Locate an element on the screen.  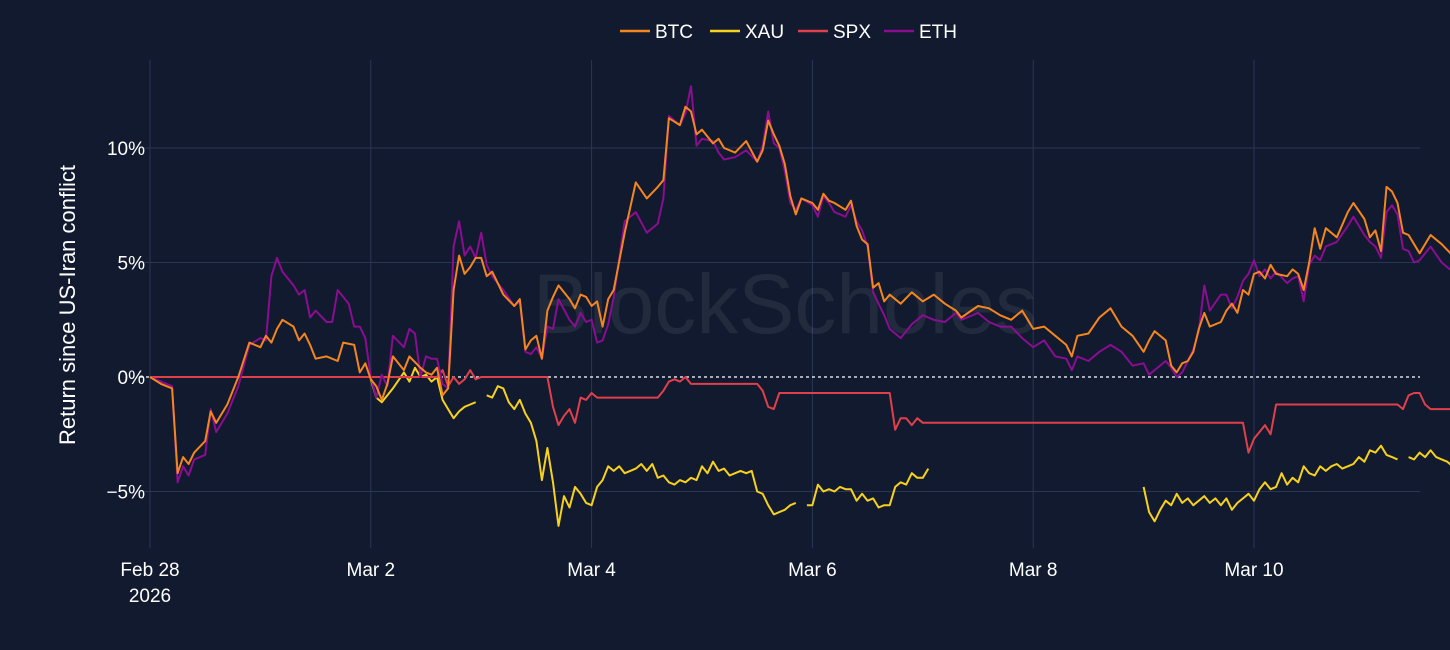
x-axis-ticks: Feb 28 2026 Mar 2 Mar 4 Mar 6 Mar 8 Mar 10 is located at coordinates (701, 583).